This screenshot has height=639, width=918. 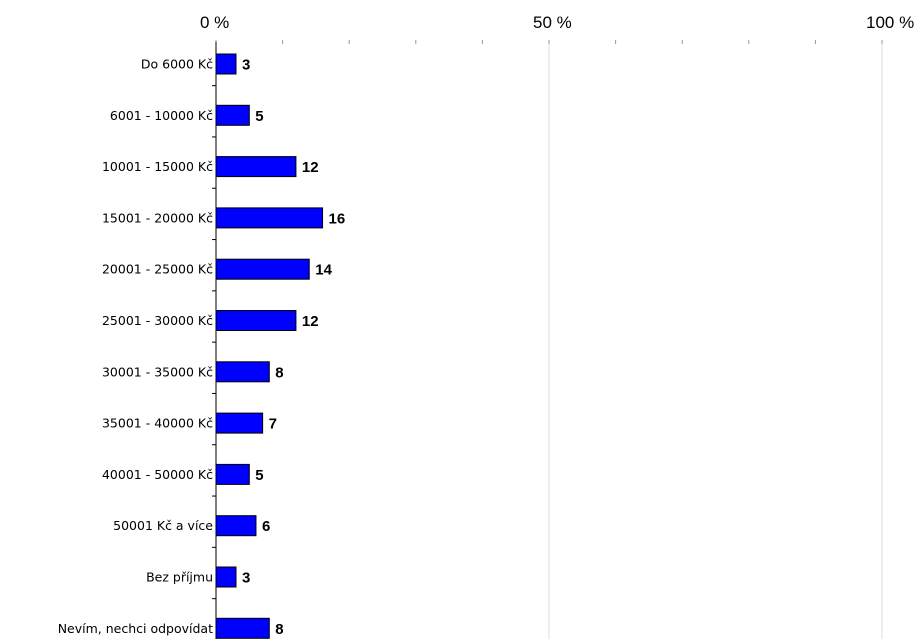 I want to click on category-label: 6001 - 10000 Kč, so click(x=161, y=115).